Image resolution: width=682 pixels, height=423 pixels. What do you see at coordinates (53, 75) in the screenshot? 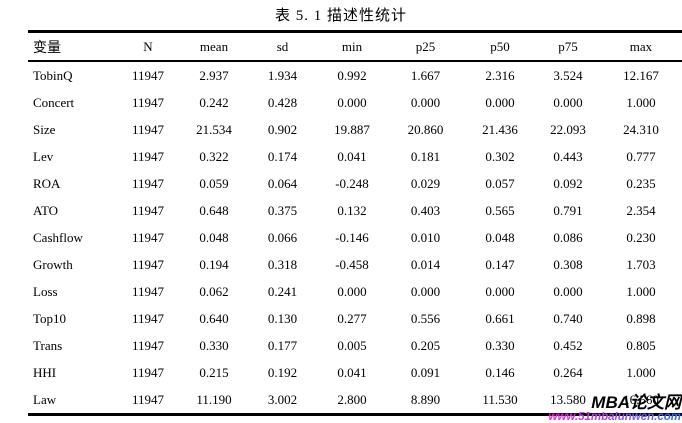
I see `variable-name-cell: TobinQ` at bounding box center [53, 75].